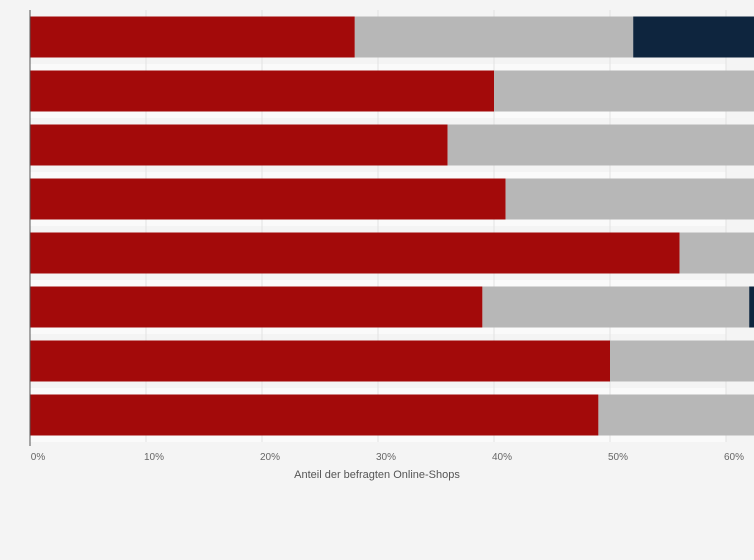 The height and width of the screenshot is (560, 754). I want to click on x-tick-label: 20%, so click(270, 457).